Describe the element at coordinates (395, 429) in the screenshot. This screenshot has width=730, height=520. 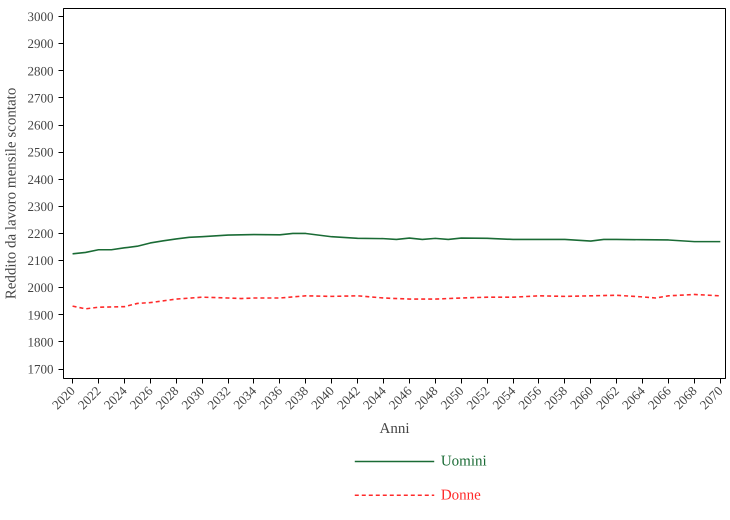
I see `x-axis-title: Anni` at that location.